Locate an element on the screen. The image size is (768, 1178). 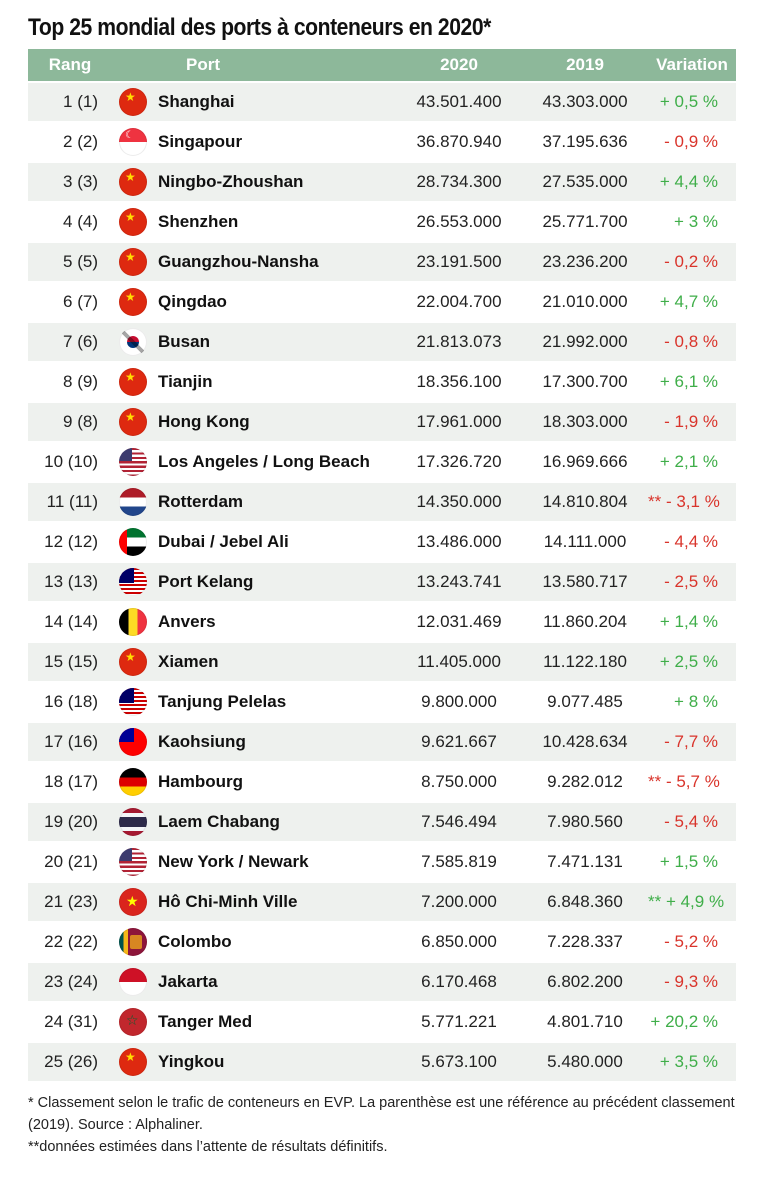
value-2019: 7.471.131 is located at coordinates (585, 861).